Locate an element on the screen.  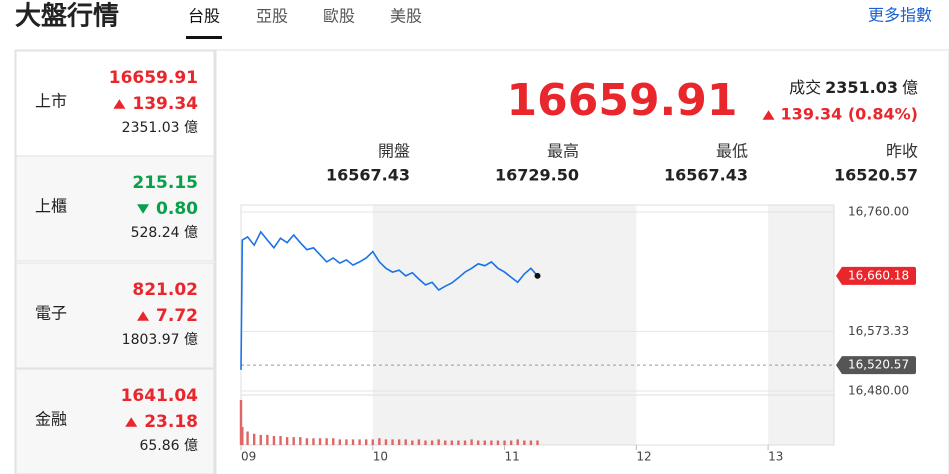
market-change: 139.34 is located at coordinates (165, 104).